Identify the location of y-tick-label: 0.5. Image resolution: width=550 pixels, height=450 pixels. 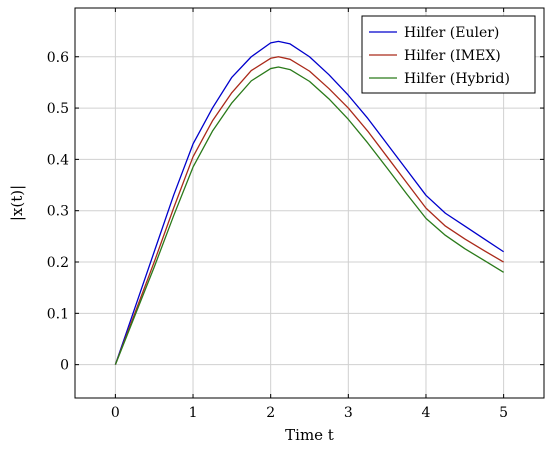
(58, 109).